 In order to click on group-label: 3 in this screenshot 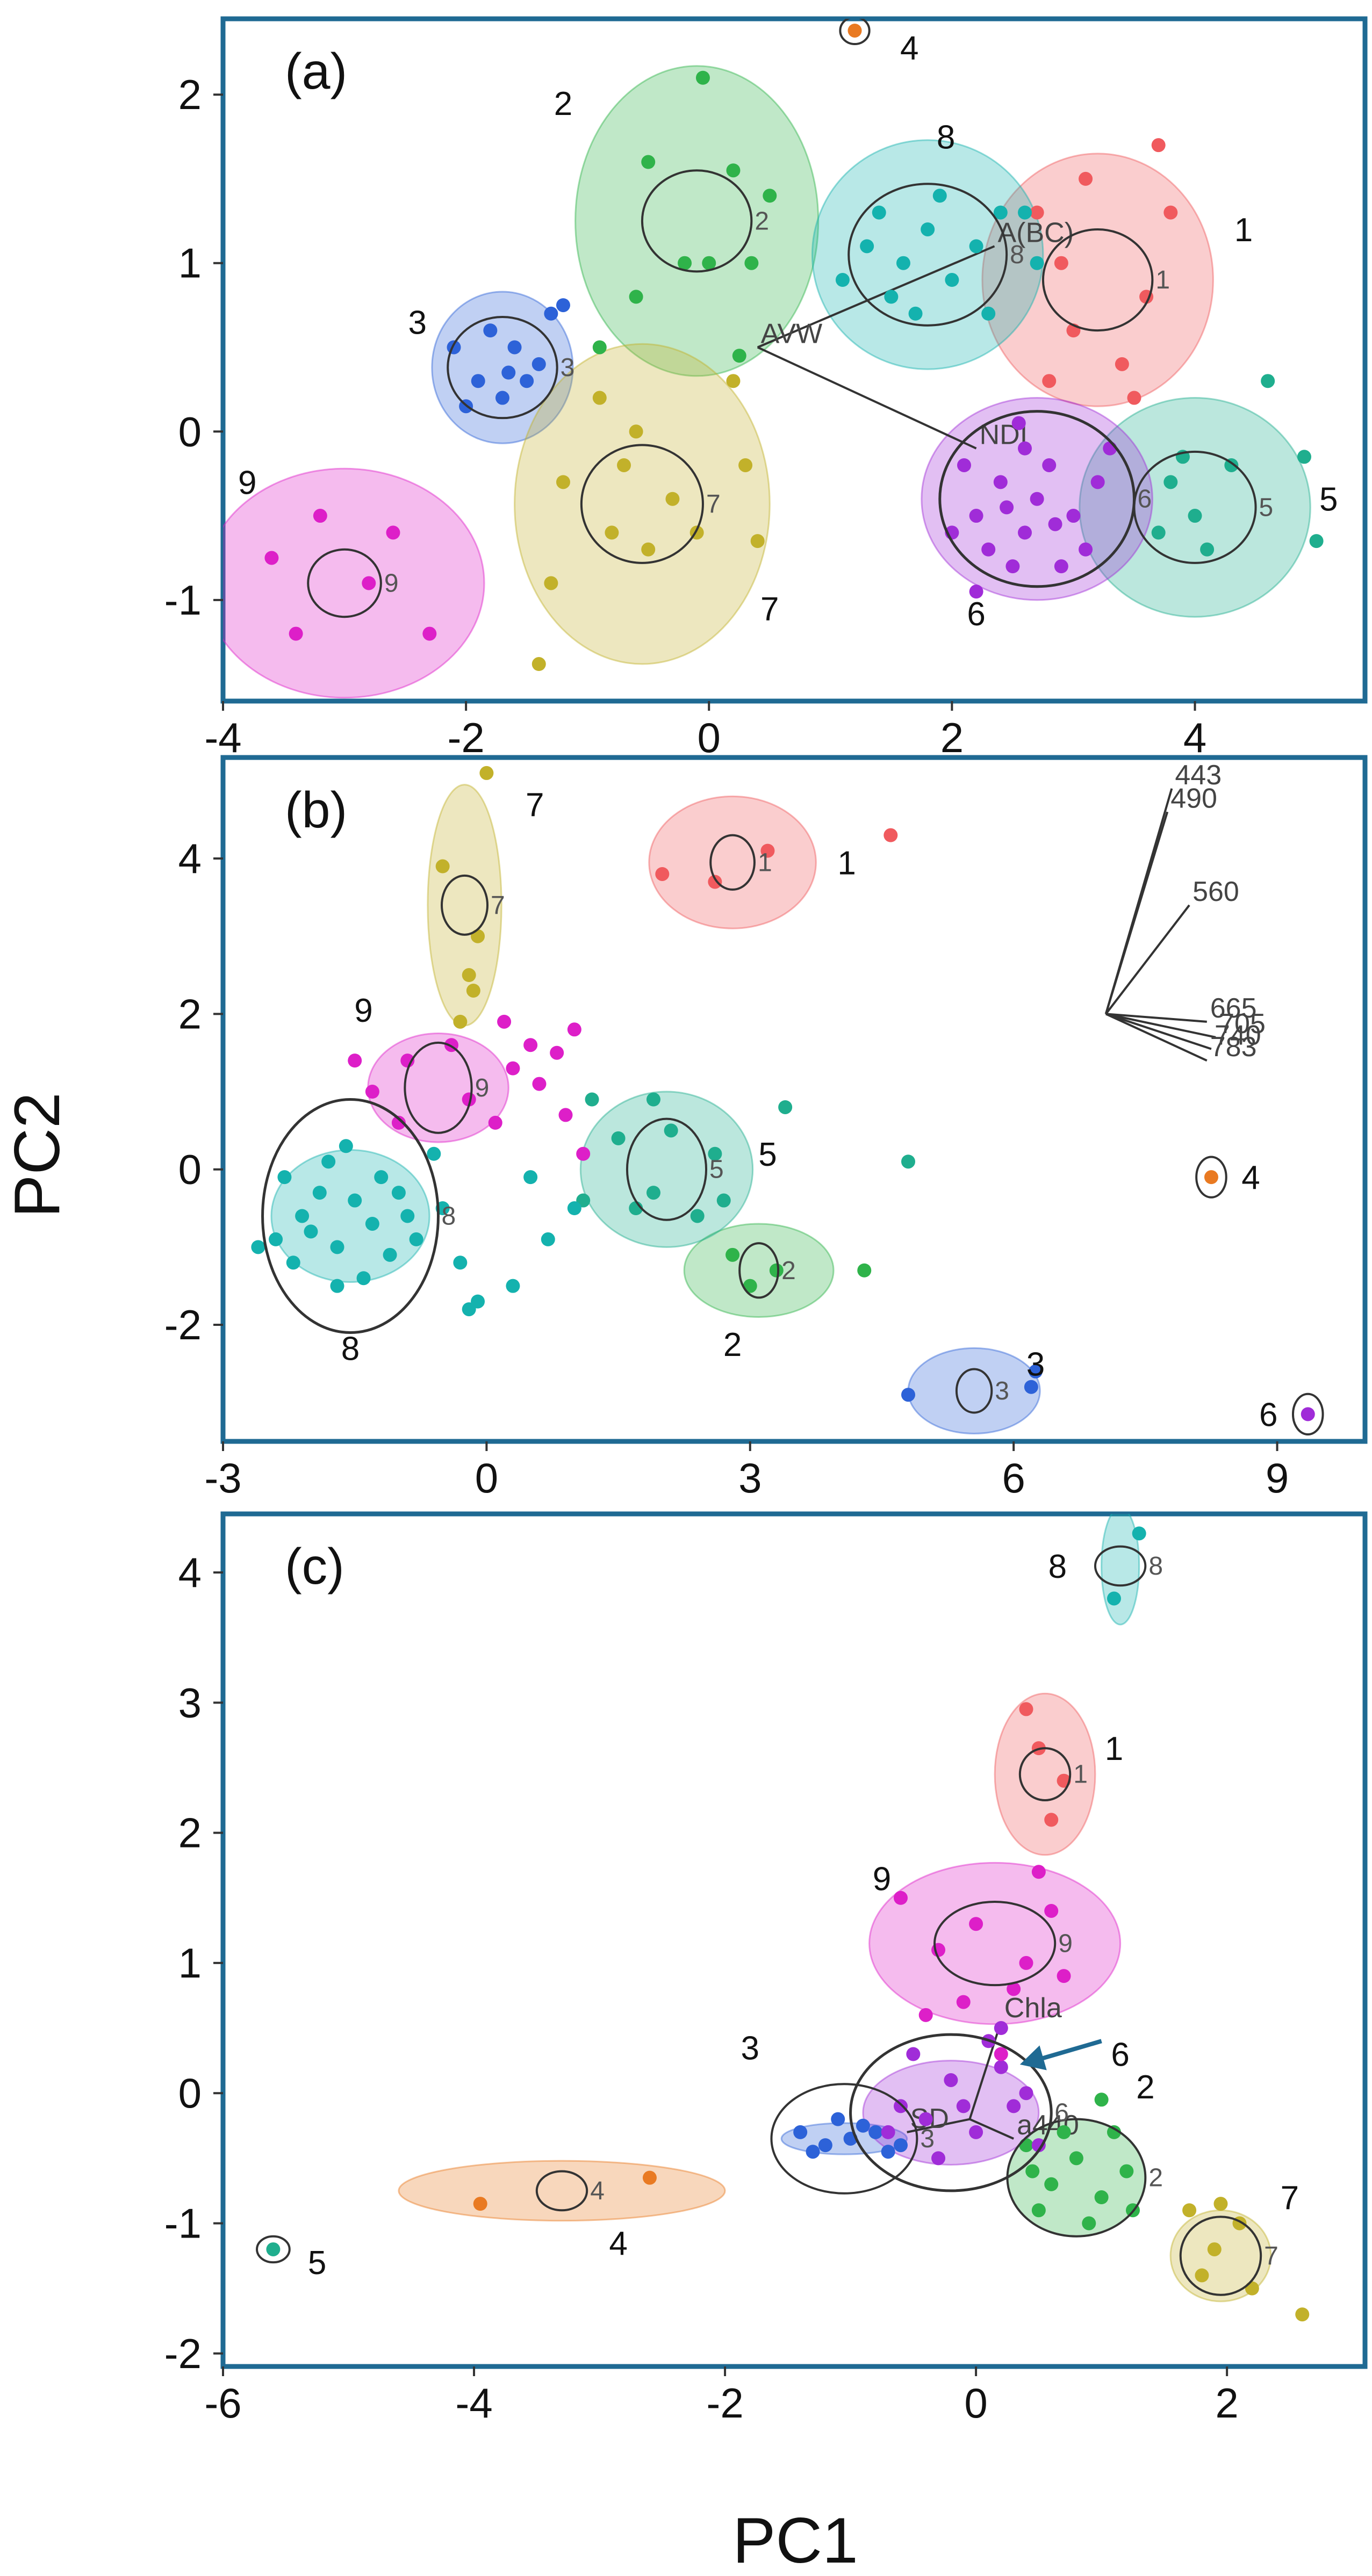, I will do `click(750, 2048)`.